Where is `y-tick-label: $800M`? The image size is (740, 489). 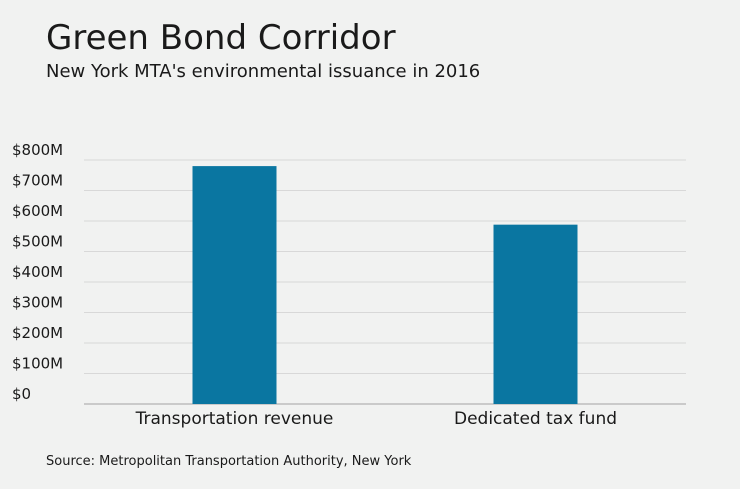 y-tick-label: $800M is located at coordinates (37, 150).